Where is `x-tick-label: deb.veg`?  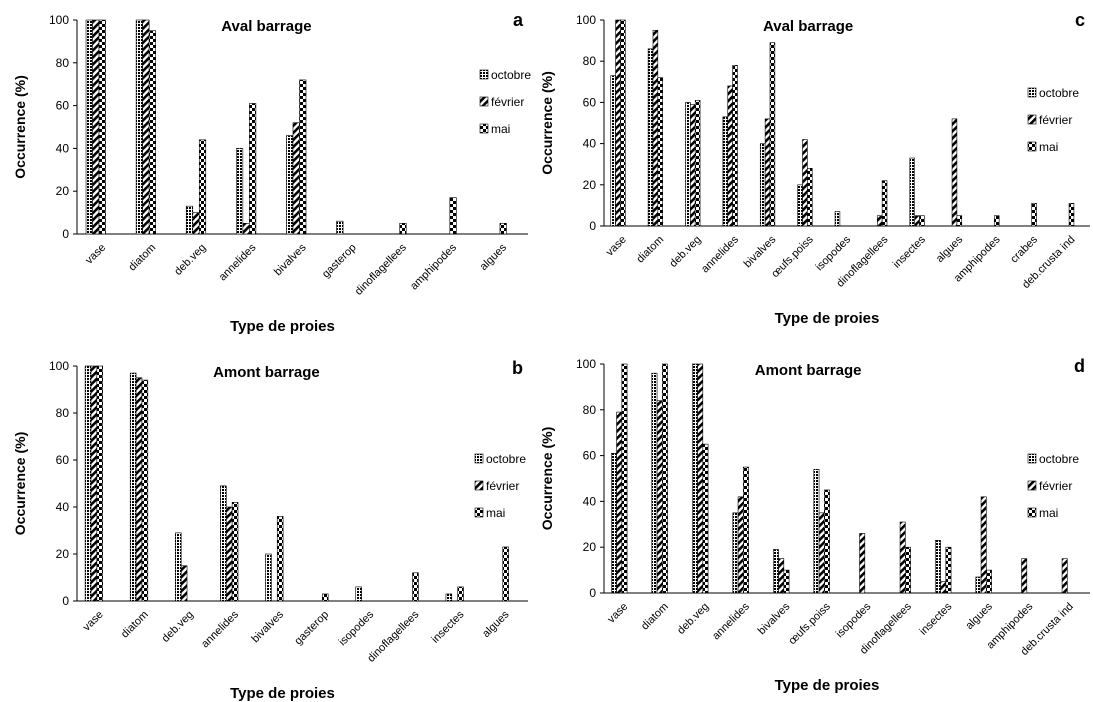
x-tick-label: deb.veg is located at coordinates (178, 627).